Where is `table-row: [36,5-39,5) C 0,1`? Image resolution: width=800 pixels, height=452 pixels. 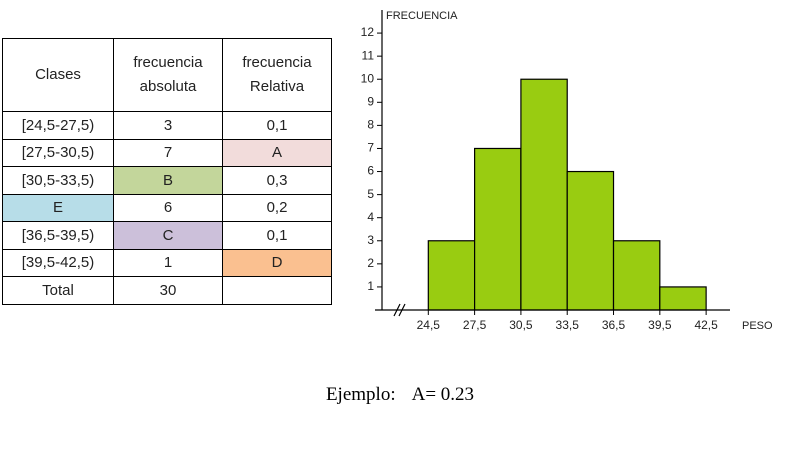 table-row: [36,5-39,5) C 0,1 is located at coordinates (167, 235).